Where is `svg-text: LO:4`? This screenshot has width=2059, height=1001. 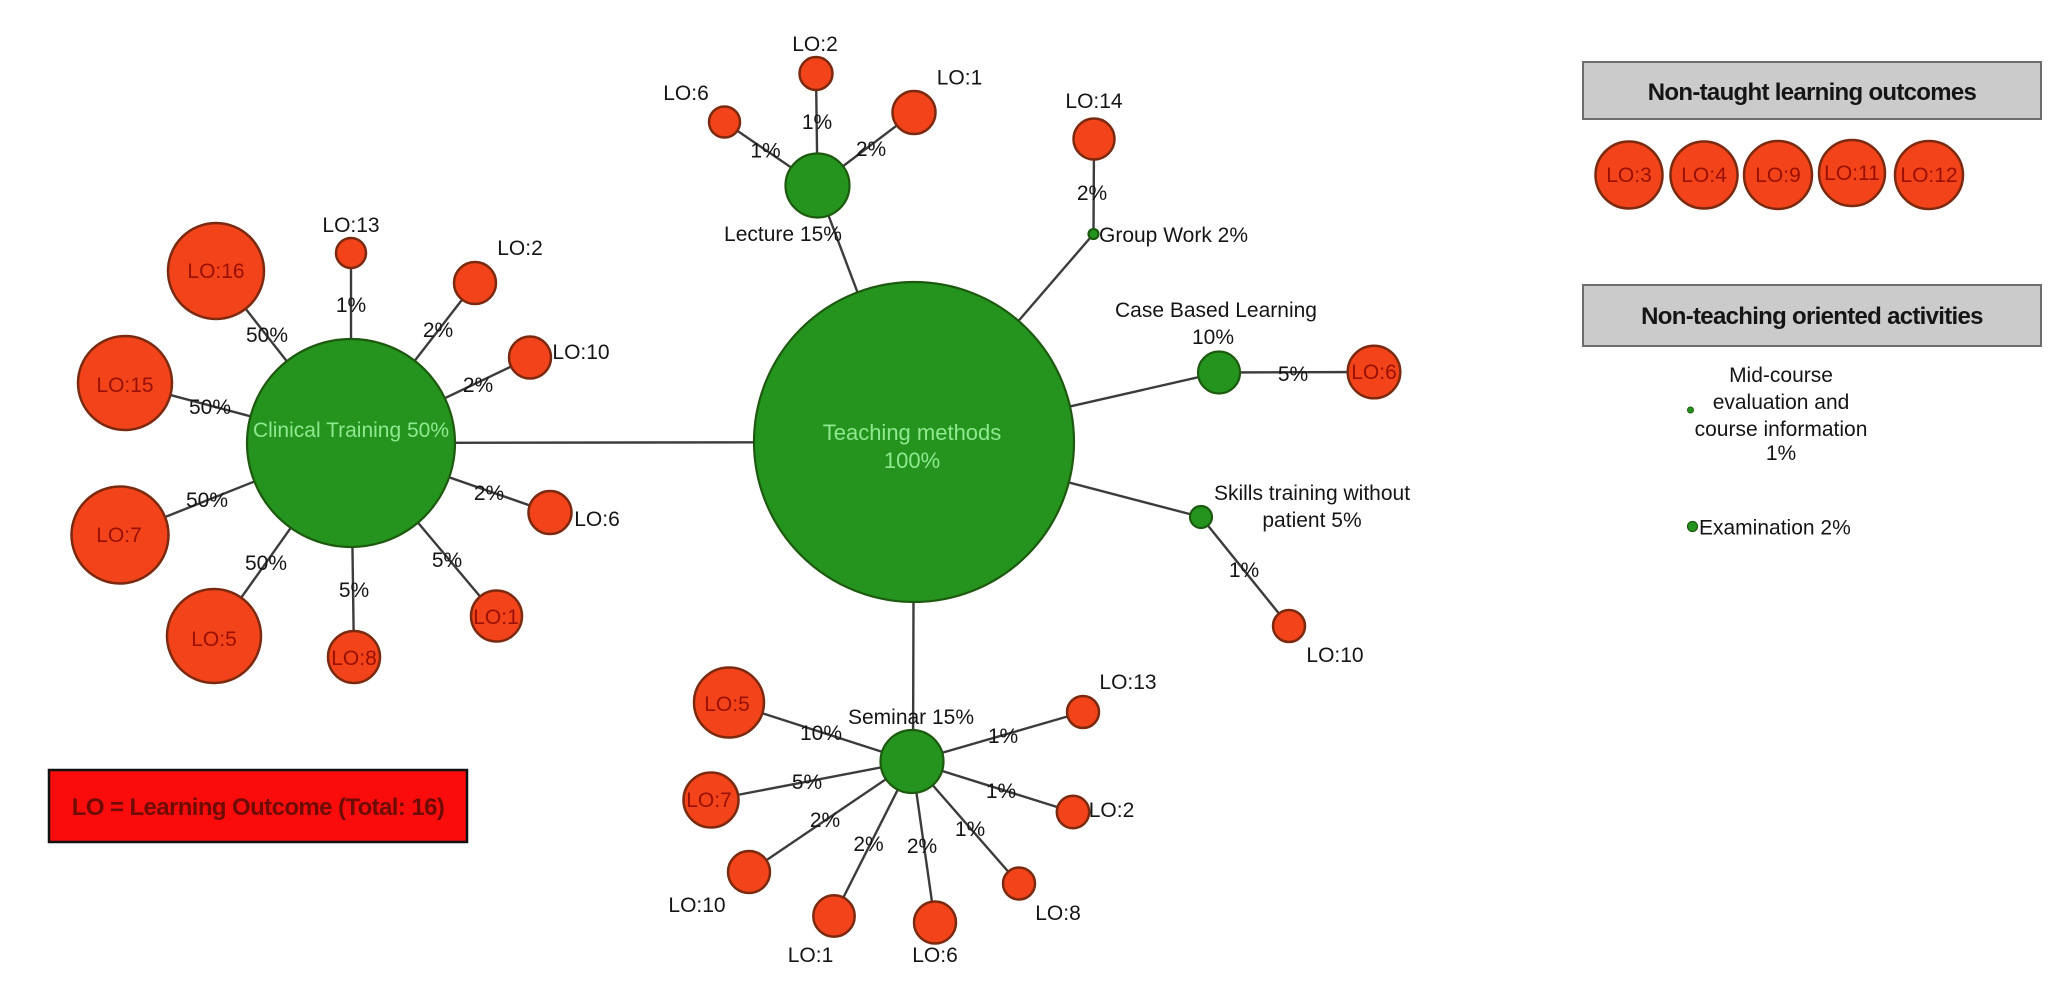 svg-text: LO:4 is located at coordinates (1704, 175).